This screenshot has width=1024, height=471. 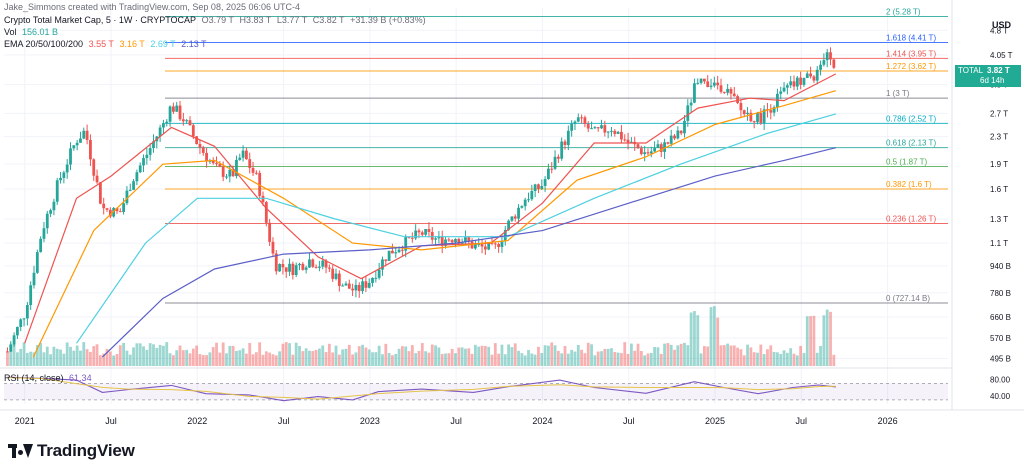 What do you see at coordinates (197, 421) in the screenshot?
I see `x-tick-label: 2022` at bounding box center [197, 421].